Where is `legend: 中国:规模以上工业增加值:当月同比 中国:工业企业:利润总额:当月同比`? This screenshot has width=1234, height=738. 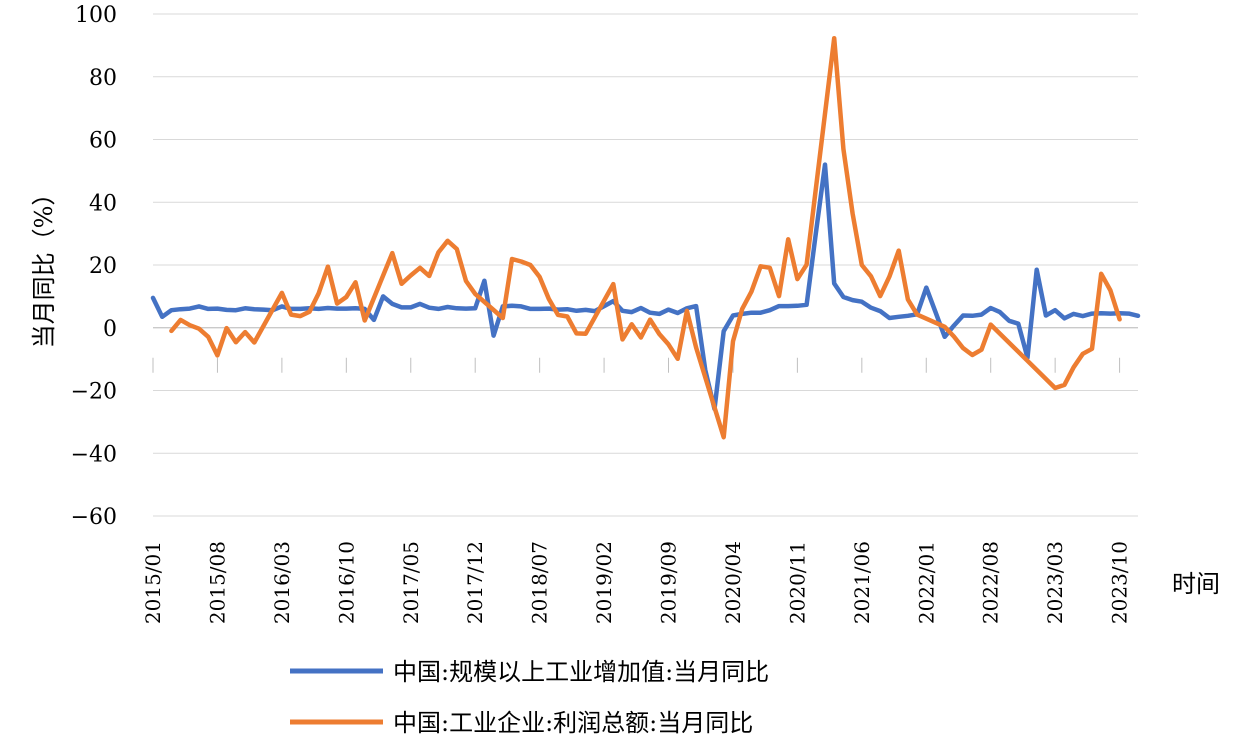 legend: 中国:规模以上工业增加值:当月同比 中国:工业企业:利润总额:当月同比 is located at coordinates (529, 697).